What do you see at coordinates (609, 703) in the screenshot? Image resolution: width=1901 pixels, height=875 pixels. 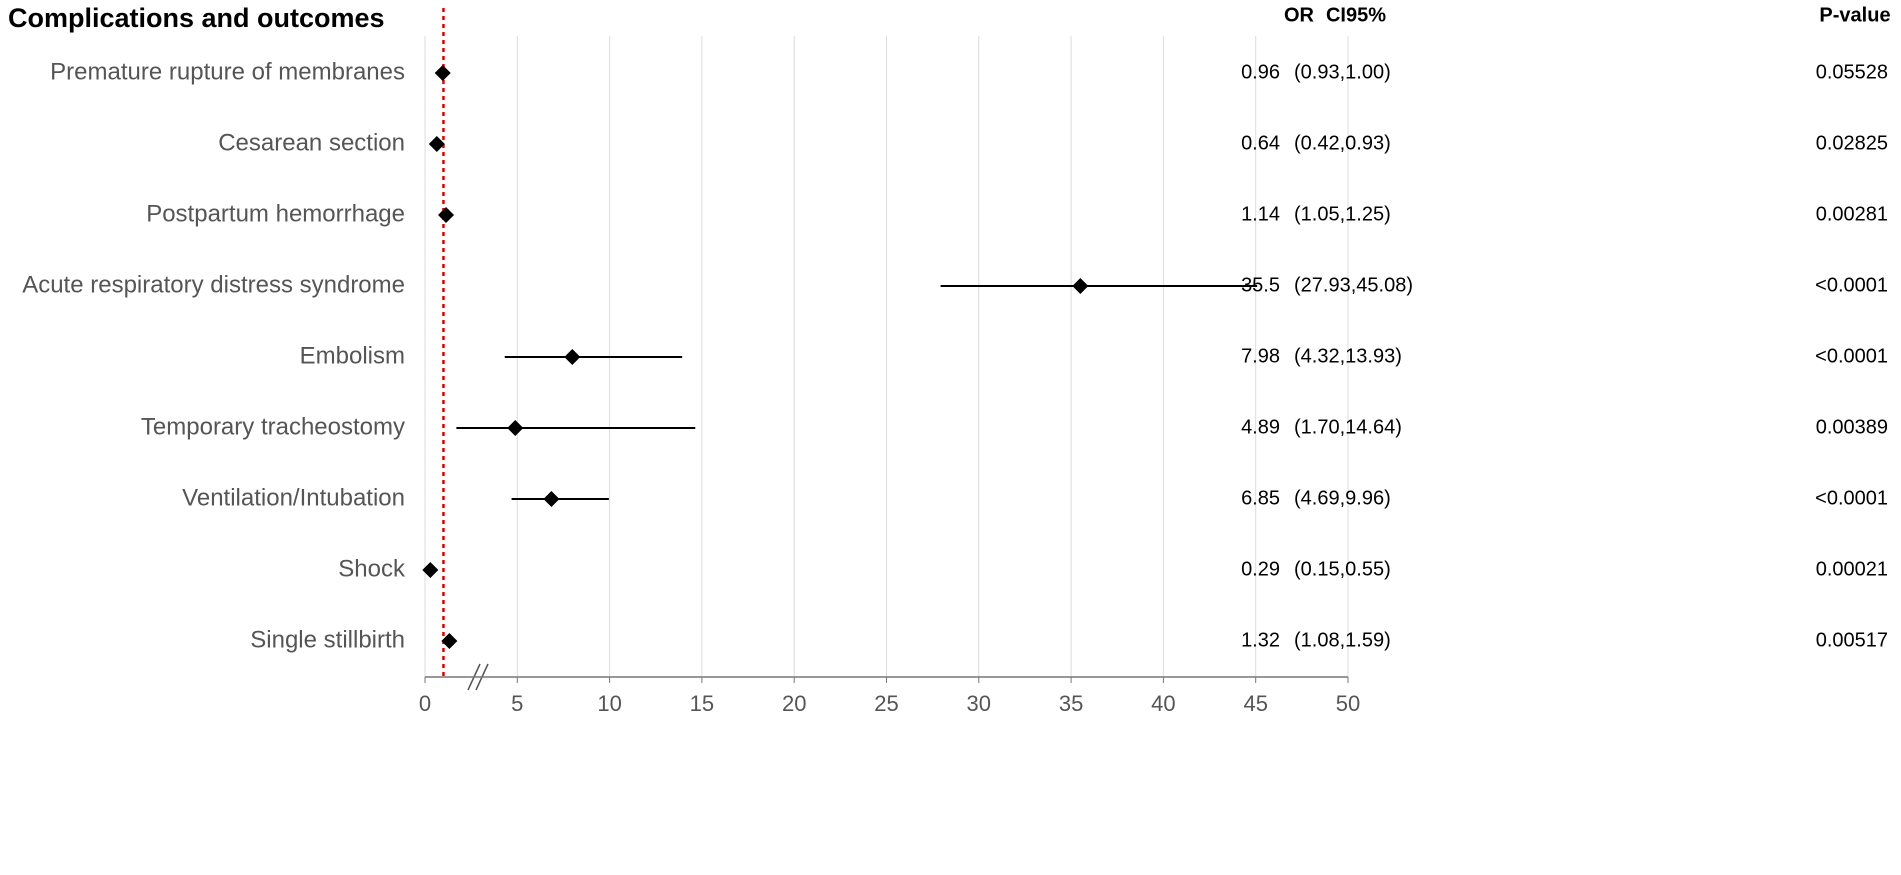 I see `x-tick-label: 10` at bounding box center [609, 703].